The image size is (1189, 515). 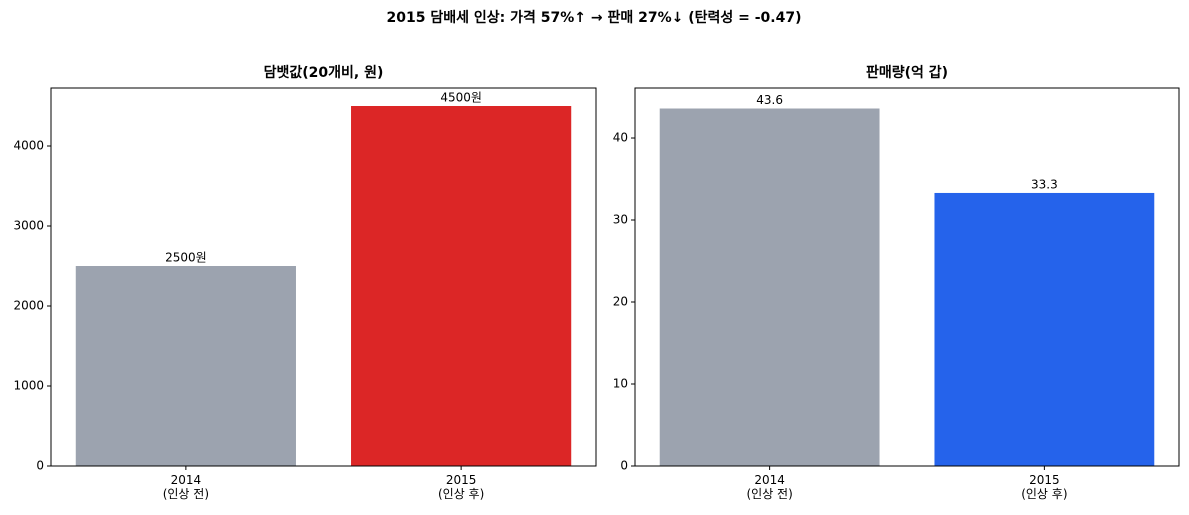 What do you see at coordinates (28, 306) in the screenshot?
I see `y-tick-label: 2000` at bounding box center [28, 306].